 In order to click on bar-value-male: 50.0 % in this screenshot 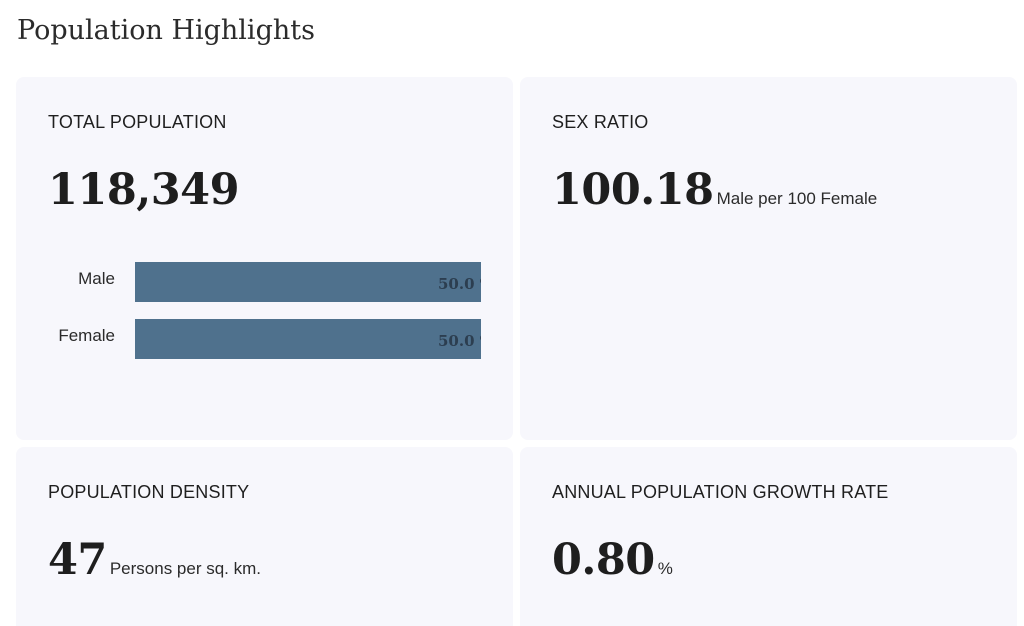, I will do `click(459, 284)`.